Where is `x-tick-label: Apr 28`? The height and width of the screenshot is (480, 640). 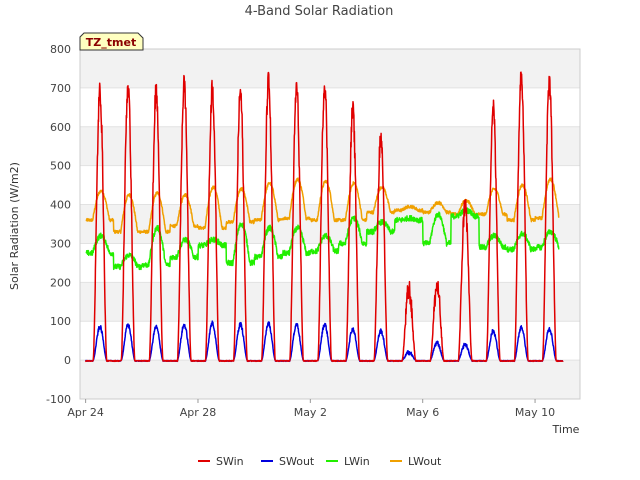 x-tick-label: Apr 28 is located at coordinates (198, 412).